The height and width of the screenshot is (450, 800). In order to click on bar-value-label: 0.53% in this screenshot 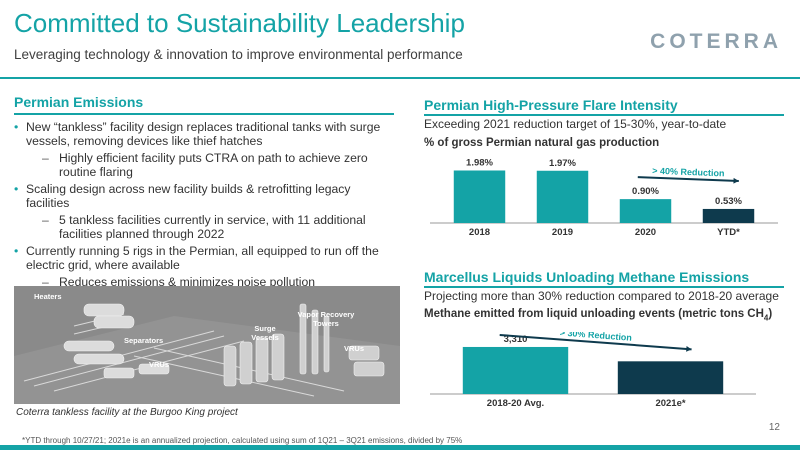, I will do `click(728, 201)`.